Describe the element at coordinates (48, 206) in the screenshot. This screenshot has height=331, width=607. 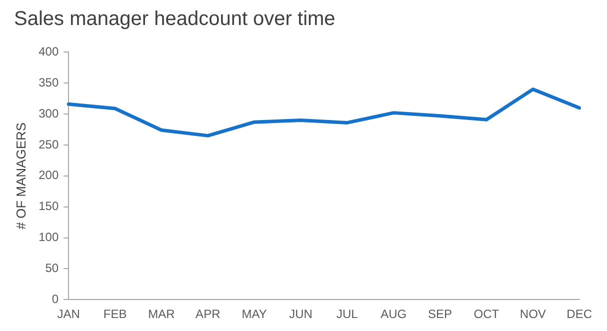
I see `y-tick-label: 150` at that location.